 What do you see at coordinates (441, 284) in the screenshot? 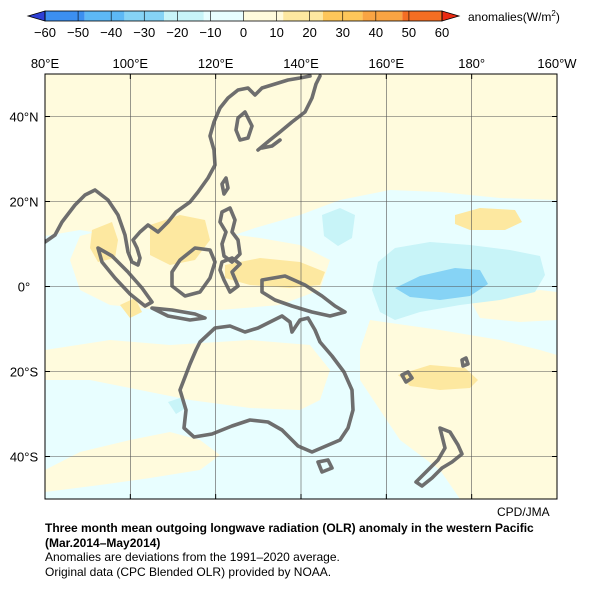
I see `strong-negative-anomaly-areas` at bounding box center [441, 284].